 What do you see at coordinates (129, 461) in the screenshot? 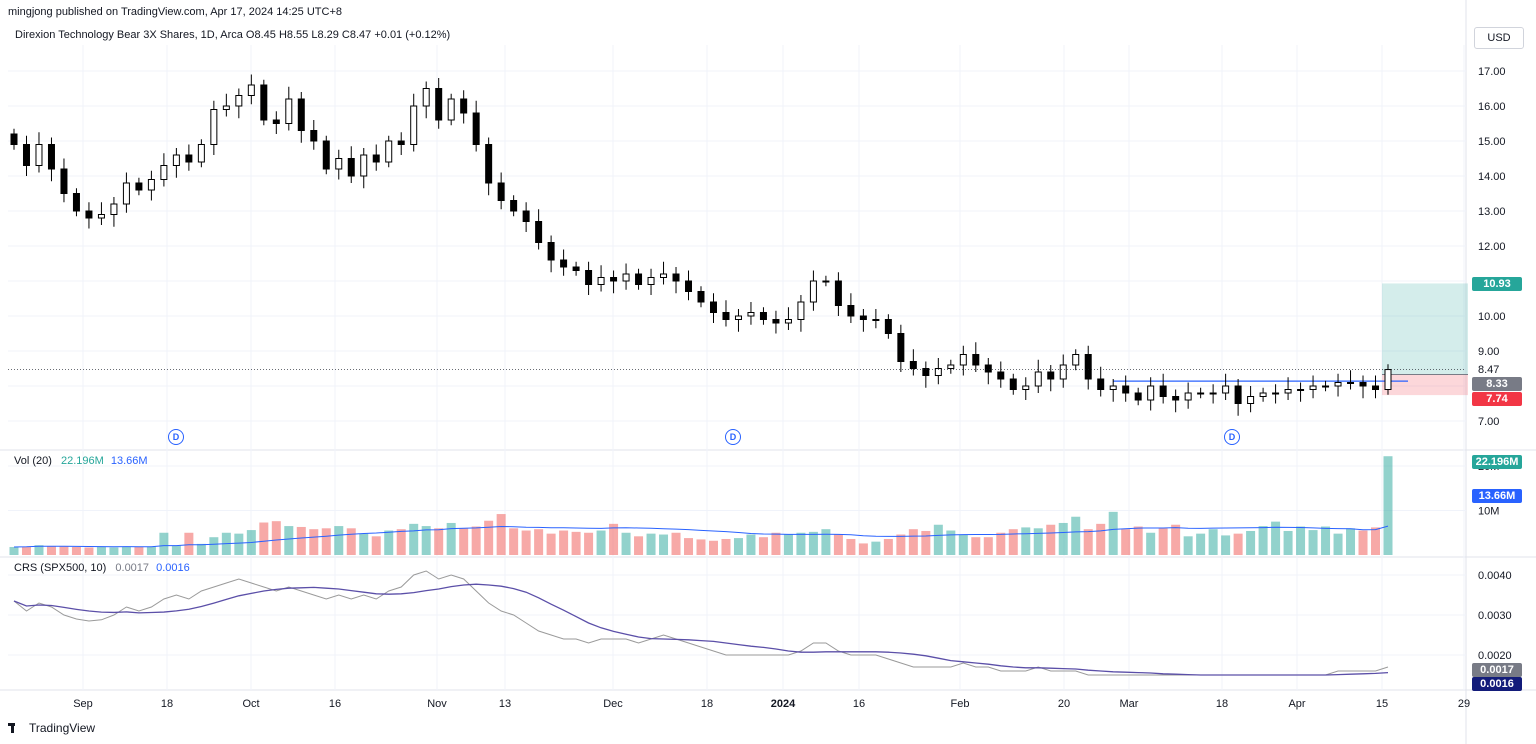
I see `volume-legend-ma: 13.66M` at bounding box center [129, 461].